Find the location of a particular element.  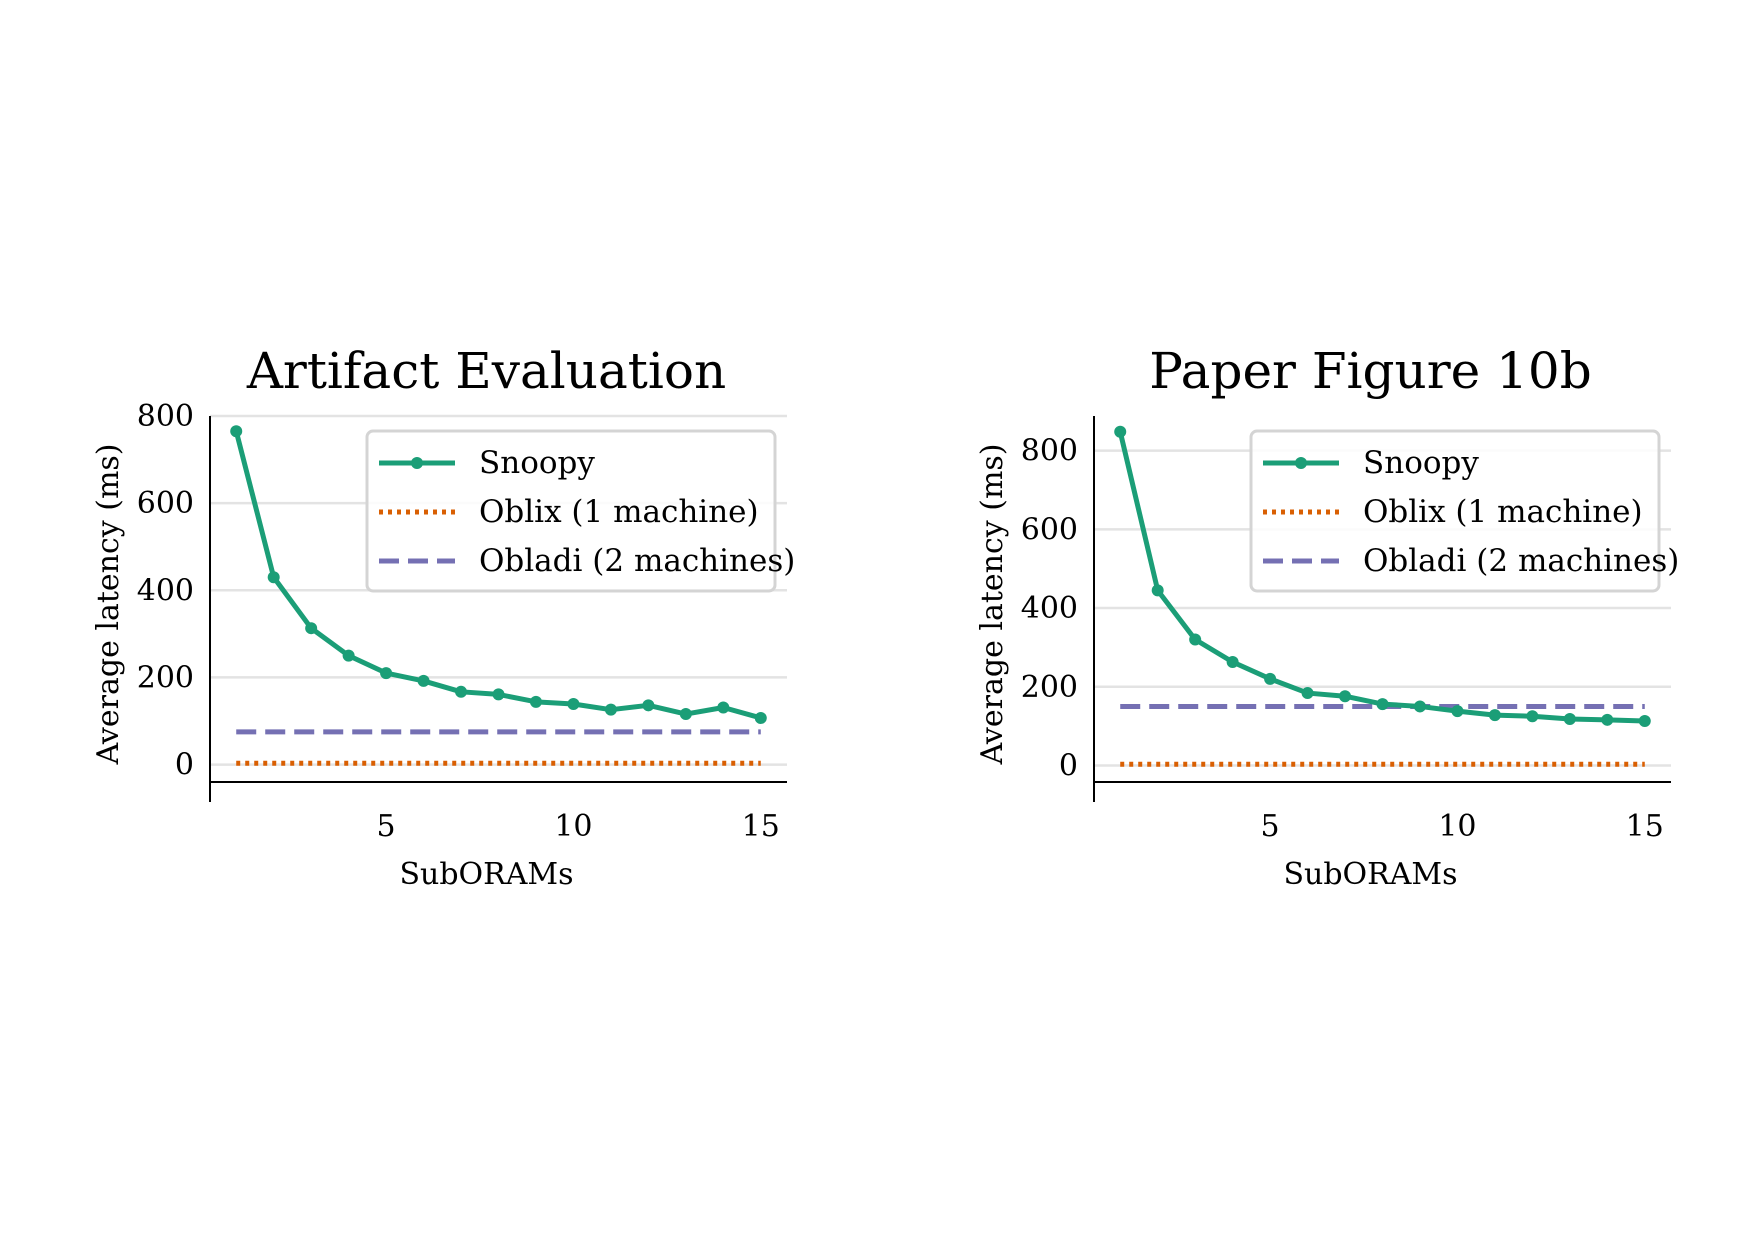

chart-title: Paper Figure 10b is located at coordinates (1370, 371).